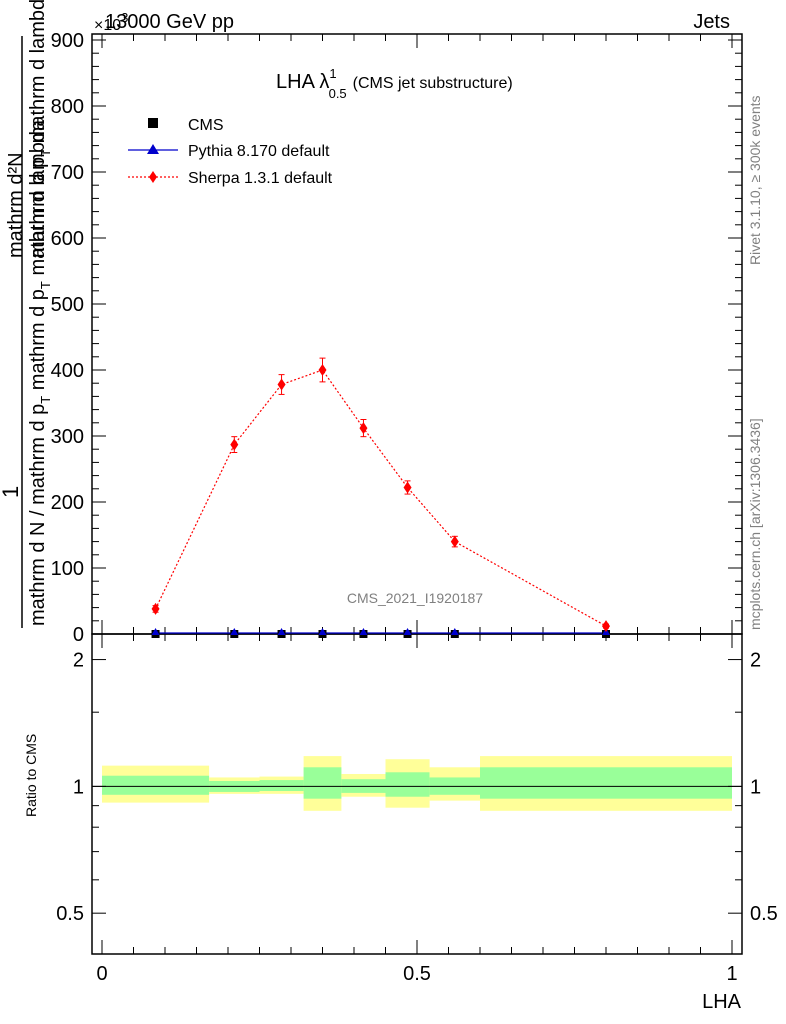 Image resolution: width=786 pixels, height=1024 pixels. What do you see at coordinates (11, 492) in the screenshot?
I see `ylabel-leading-one: 1` at bounding box center [11, 492].